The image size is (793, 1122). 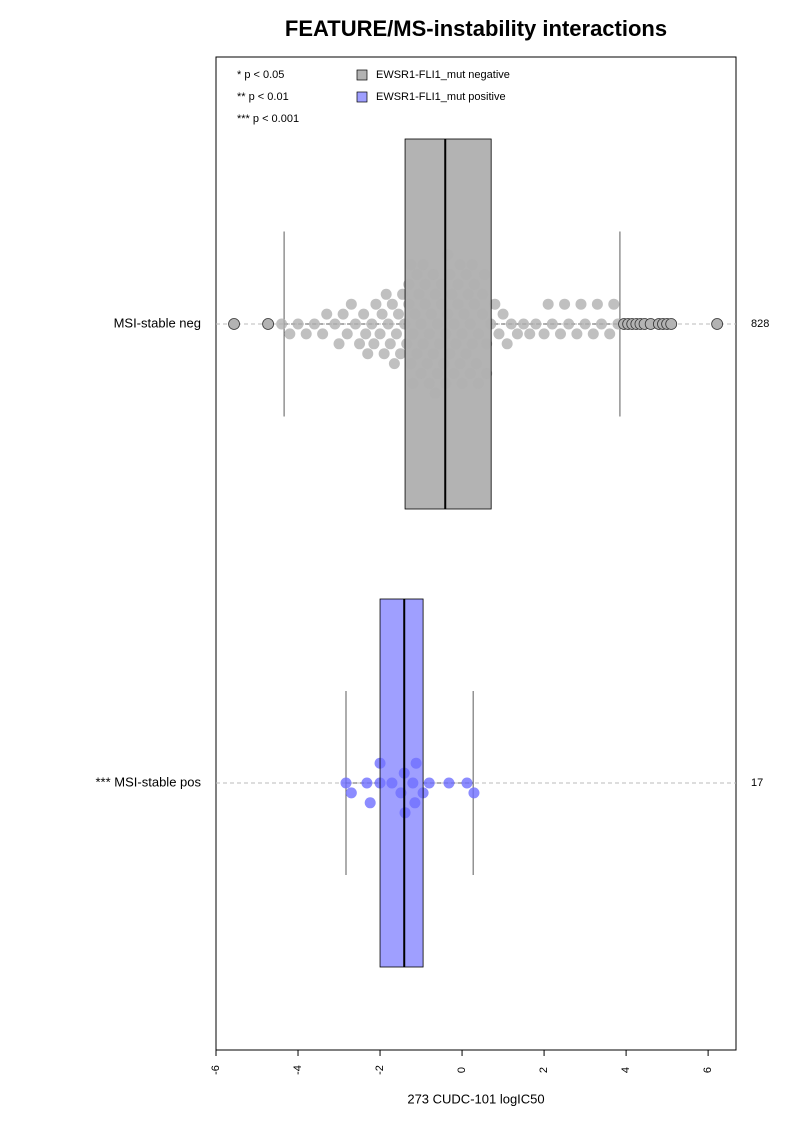 I want to click on y-category-label: MSI-stable neg, so click(x=157, y=322).